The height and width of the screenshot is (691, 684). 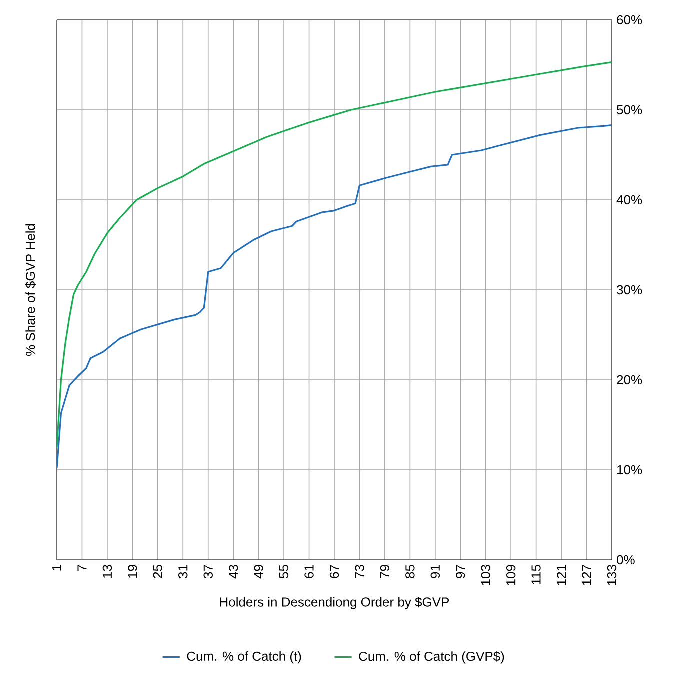 I want to click on x-tick-label: 13, so click(x=107, y=571).